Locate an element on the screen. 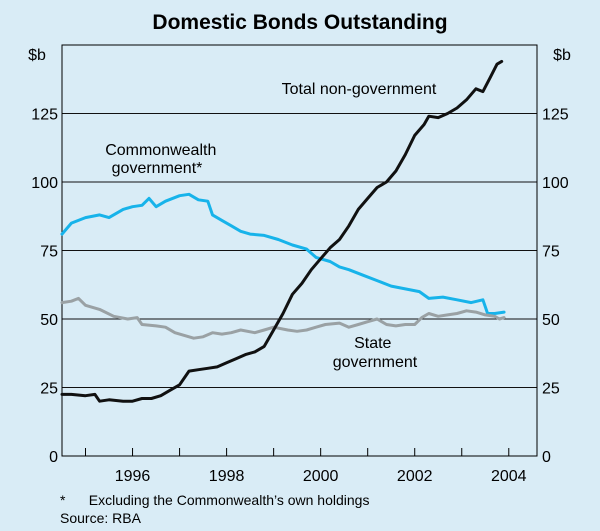 The width and height of the screenshot is (600, 531). y-tick-right-25: 25 is located at coordinates (551, 389).